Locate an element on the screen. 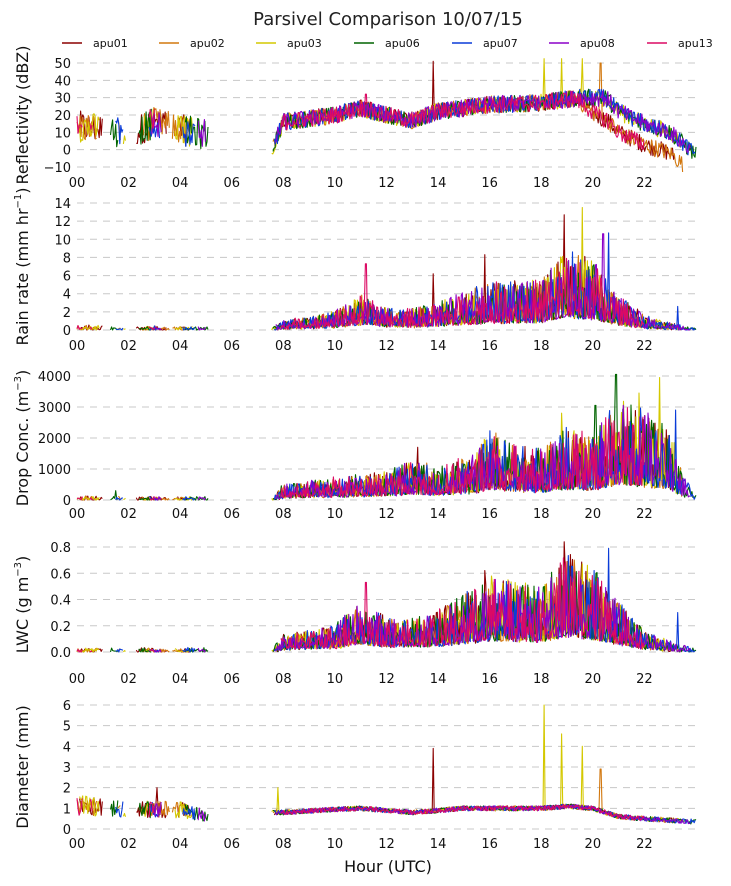 The image size is (731, 886). y-tick-label: 2 is located at coordinates (67, 313).